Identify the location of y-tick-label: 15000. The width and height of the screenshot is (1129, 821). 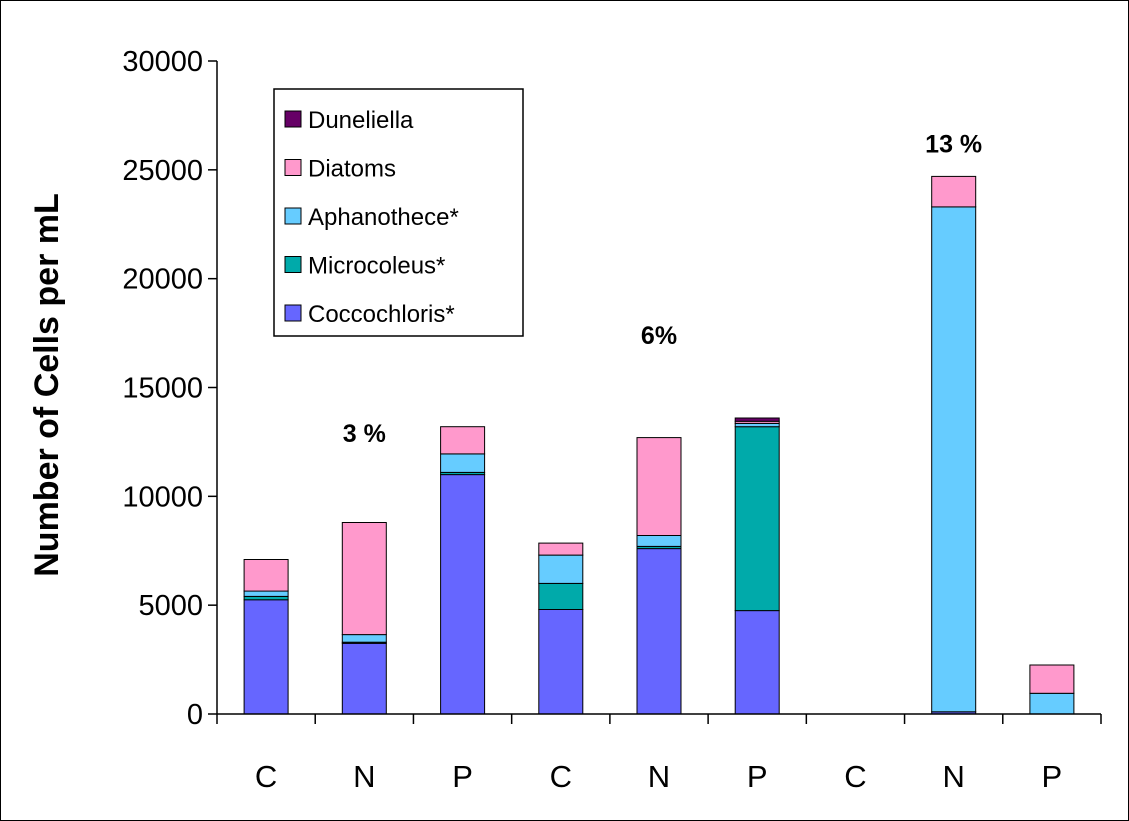
(162, 389).